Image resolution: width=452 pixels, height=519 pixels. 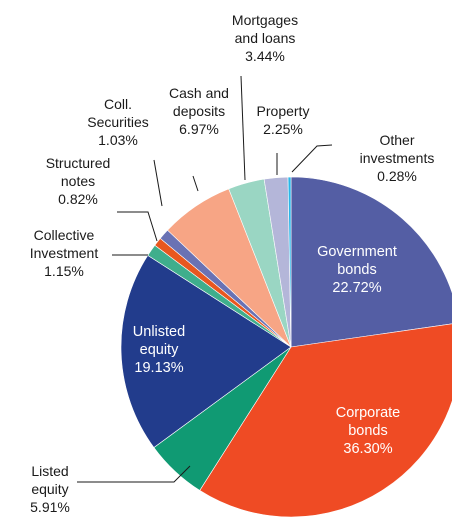 I want to click on slice-name-other-investments: Other, so click(x=396, y=140).